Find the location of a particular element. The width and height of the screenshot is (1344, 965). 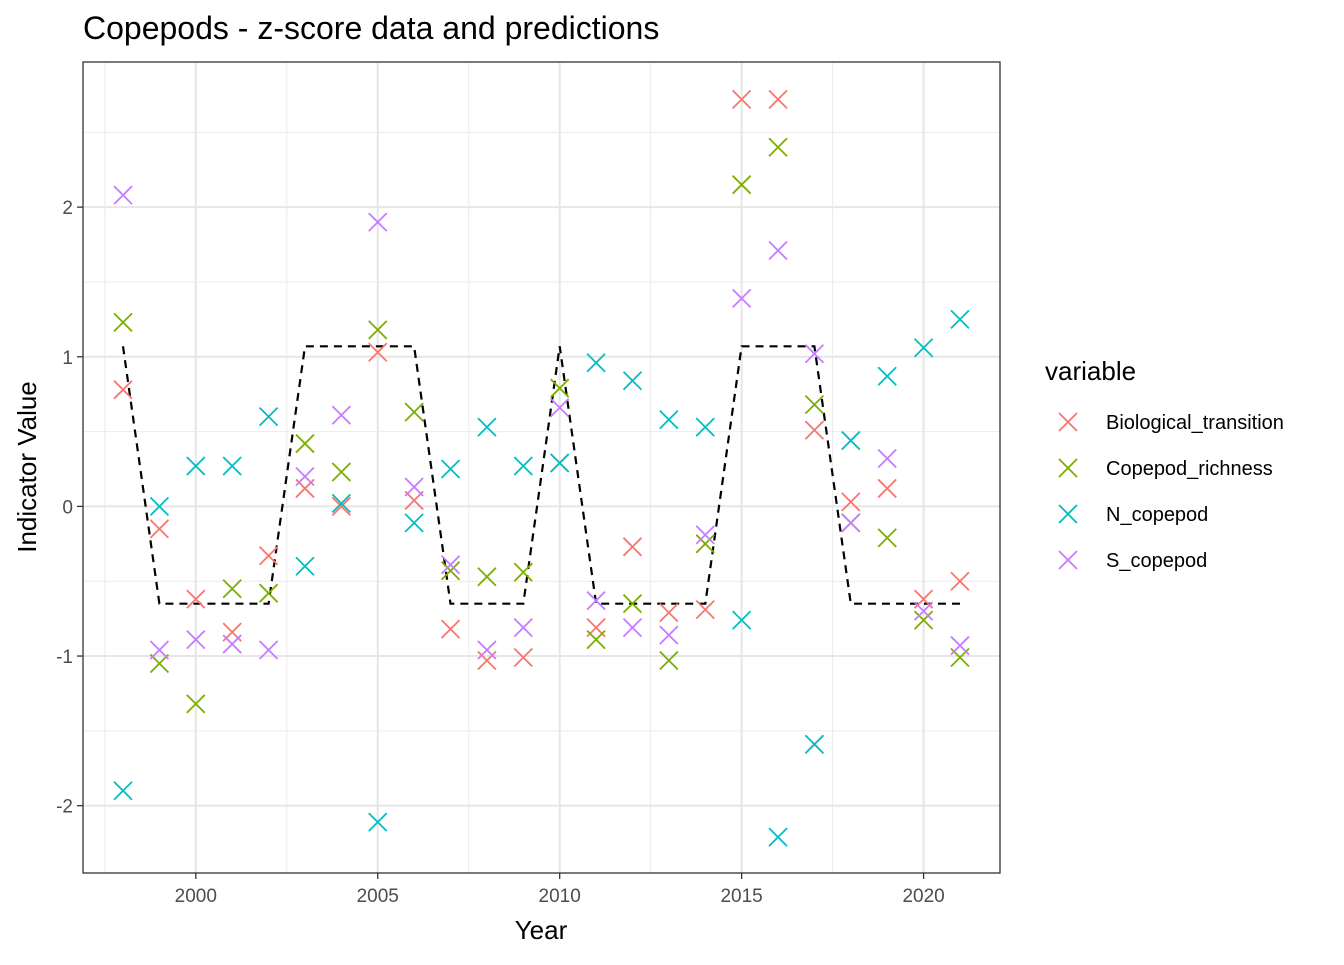

y-axis-title: Indicator Value is located at coordinates (27, 467).